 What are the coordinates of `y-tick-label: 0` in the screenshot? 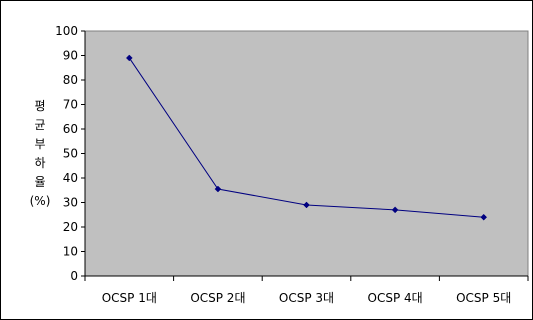 It's located at (74, 276).